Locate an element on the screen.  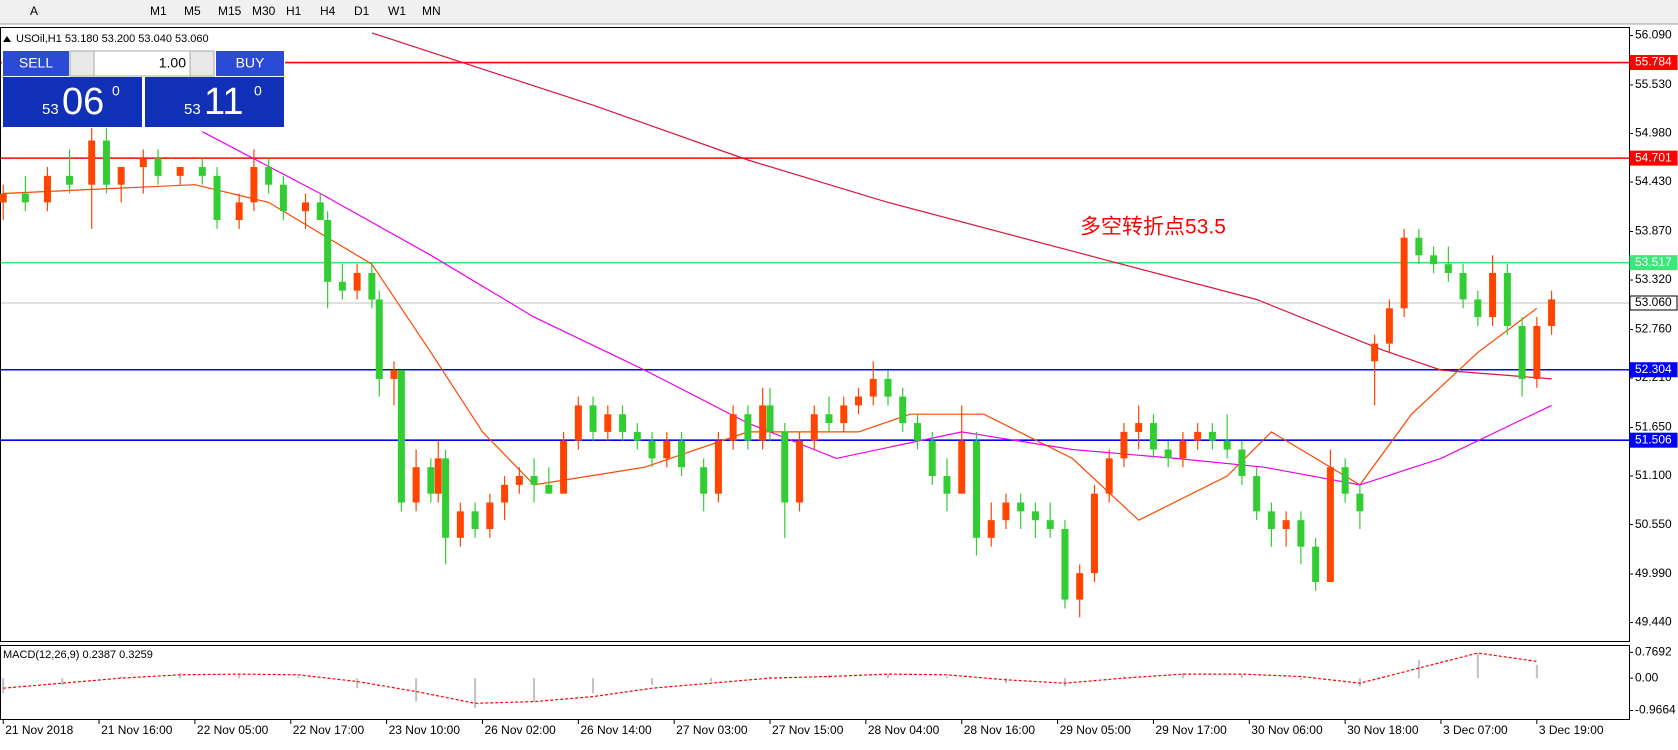
price-level-label: 53.517 is located at coordinates (1653, 262).